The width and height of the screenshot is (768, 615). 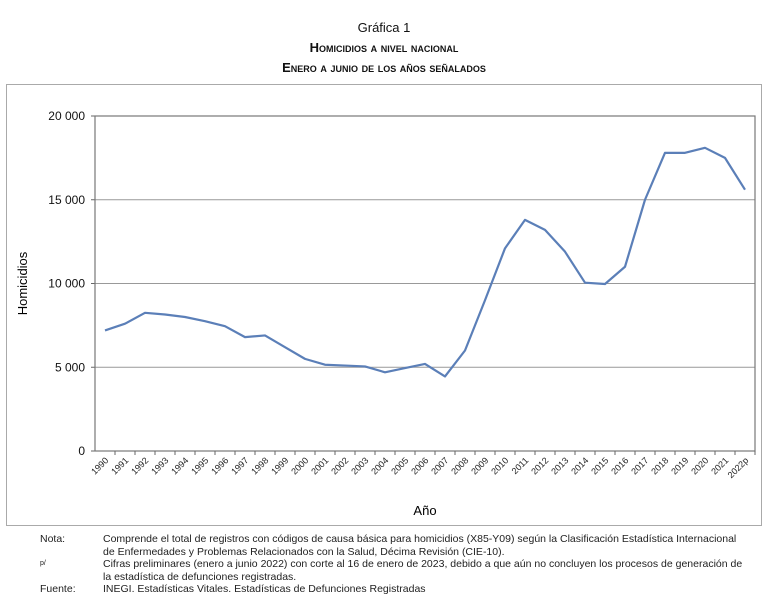 I want to click on x-tick-label: 1997, so click(x=239, y=465).